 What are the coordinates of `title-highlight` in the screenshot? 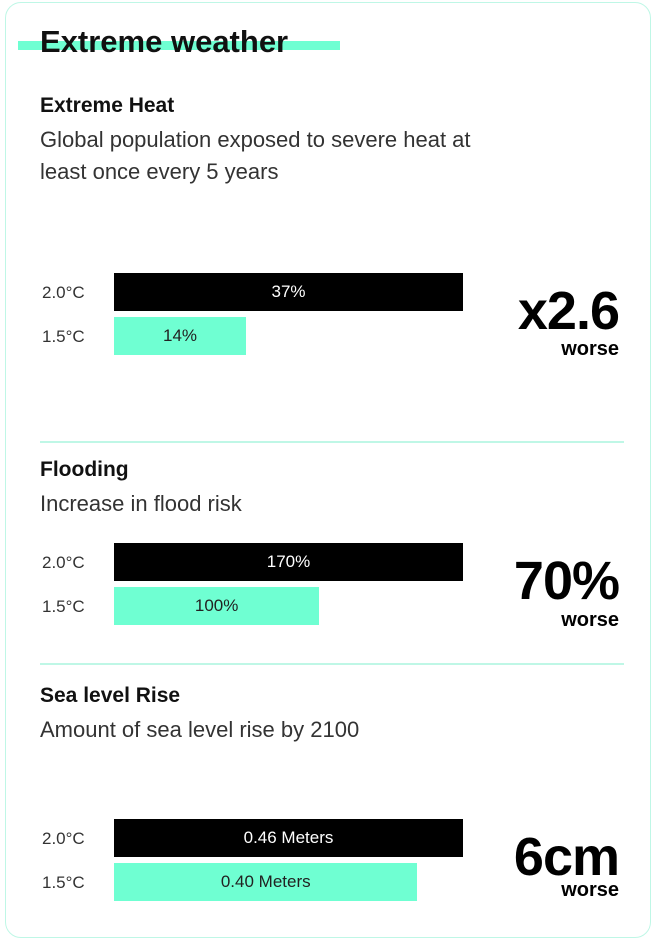 It's located at (179, 45).